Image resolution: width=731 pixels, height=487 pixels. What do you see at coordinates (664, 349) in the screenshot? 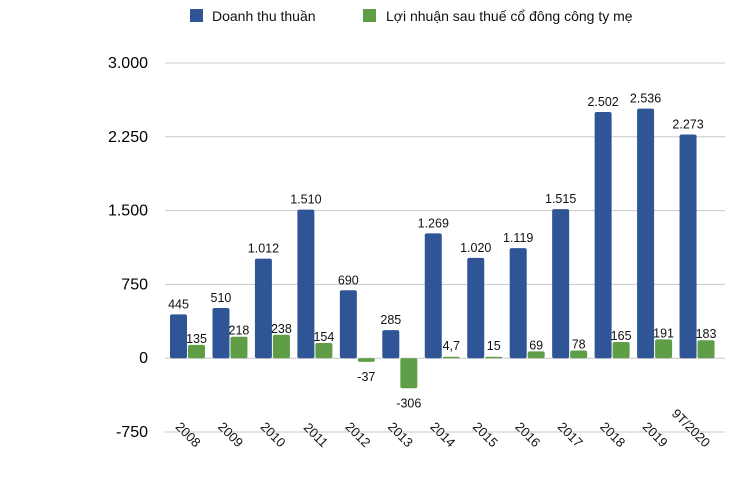
I see `bar-profit-2019` at bounding box center [664, 349].